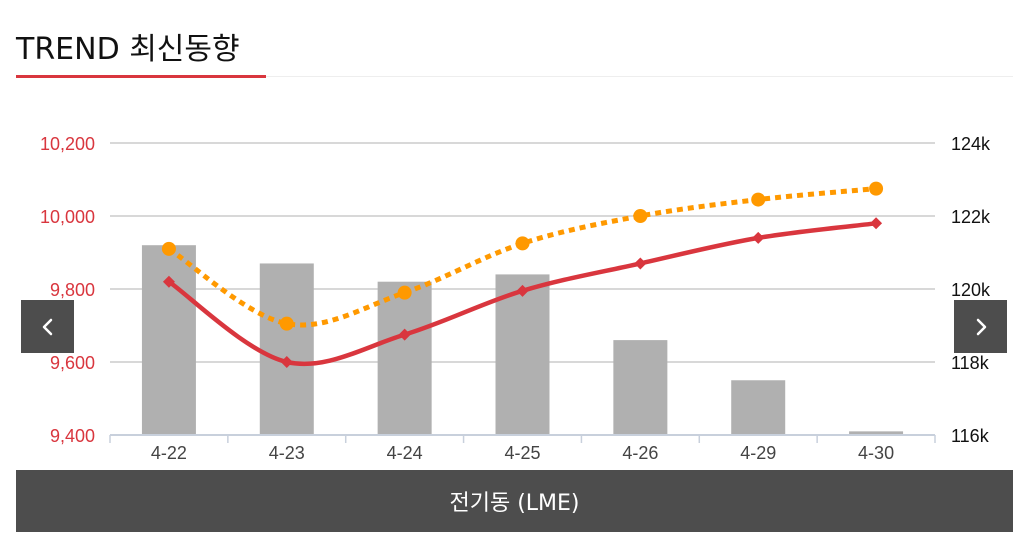 Image resolution: width=1029 pixels, height=548 pixels. What do you see at coordinates (970, 363) in the screenshot?
I see `right-axis-tick-label: 118k` at bounding box center [970, 363].